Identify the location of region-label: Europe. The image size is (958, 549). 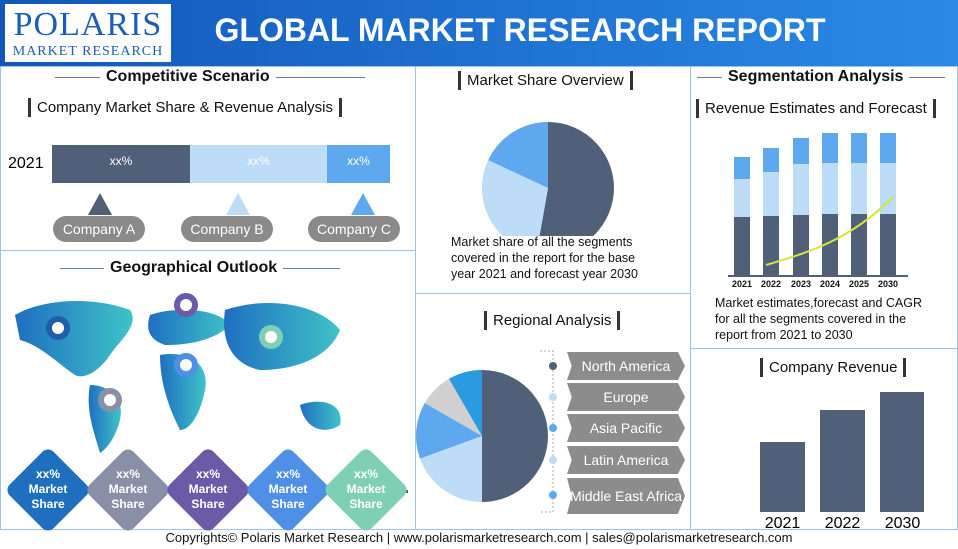
(626, 397).